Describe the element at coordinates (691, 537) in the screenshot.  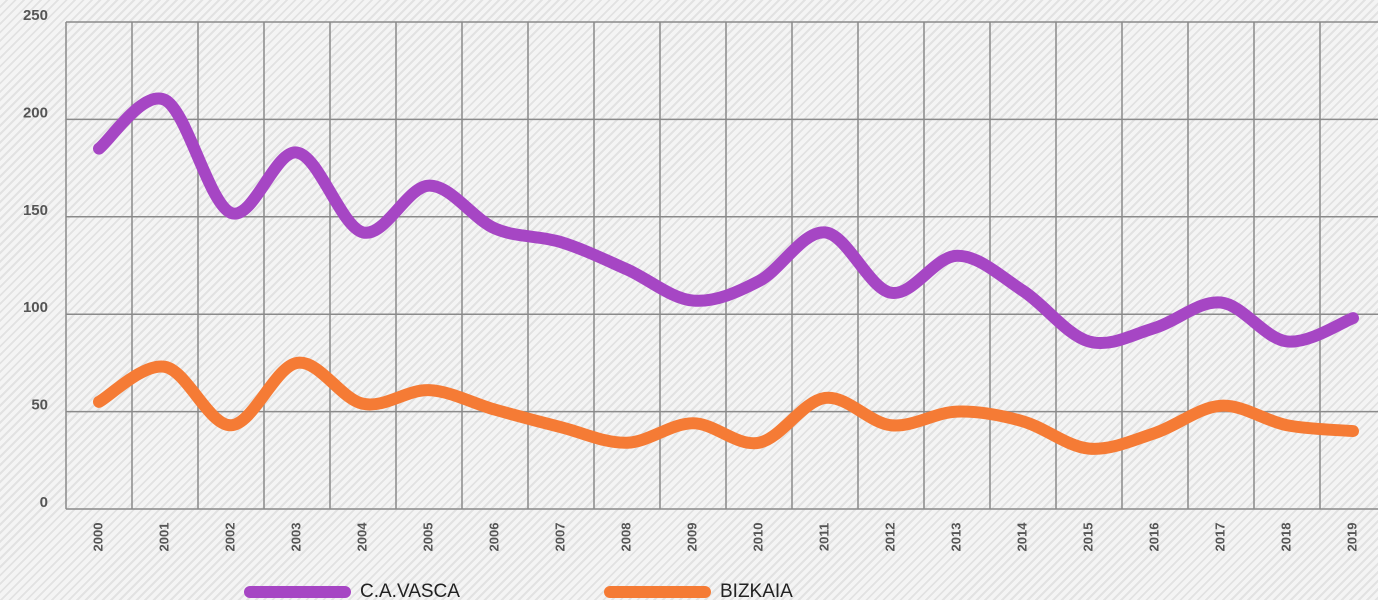
I see `x-tick-label: 2009` at that location.